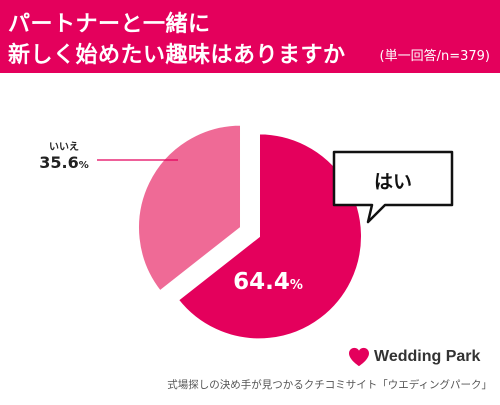 This screenshot has width=500, height=405. What do you see at coordinates (393, 182) in the screenshot?
I see `slice-label-yes: はい` at bounding box center [393, 182].